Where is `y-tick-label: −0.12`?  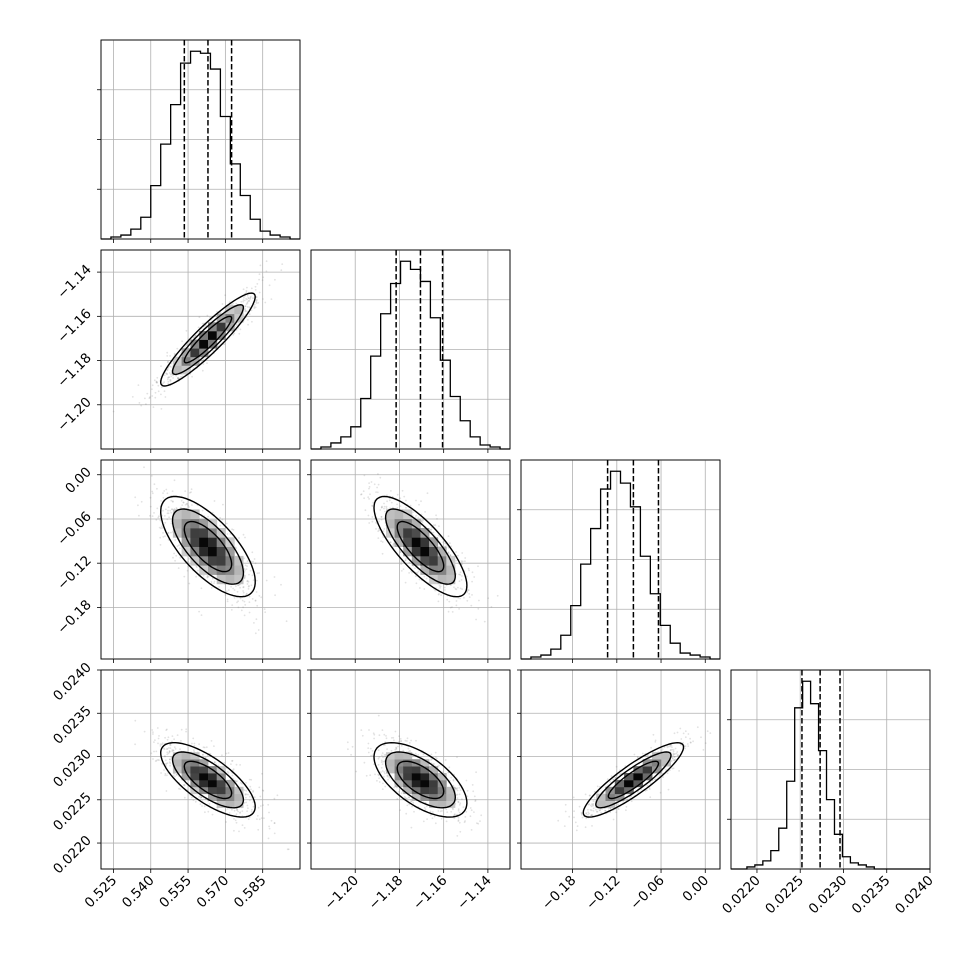
y-tick-label: −0.12 is located at coordinates (74, 573).